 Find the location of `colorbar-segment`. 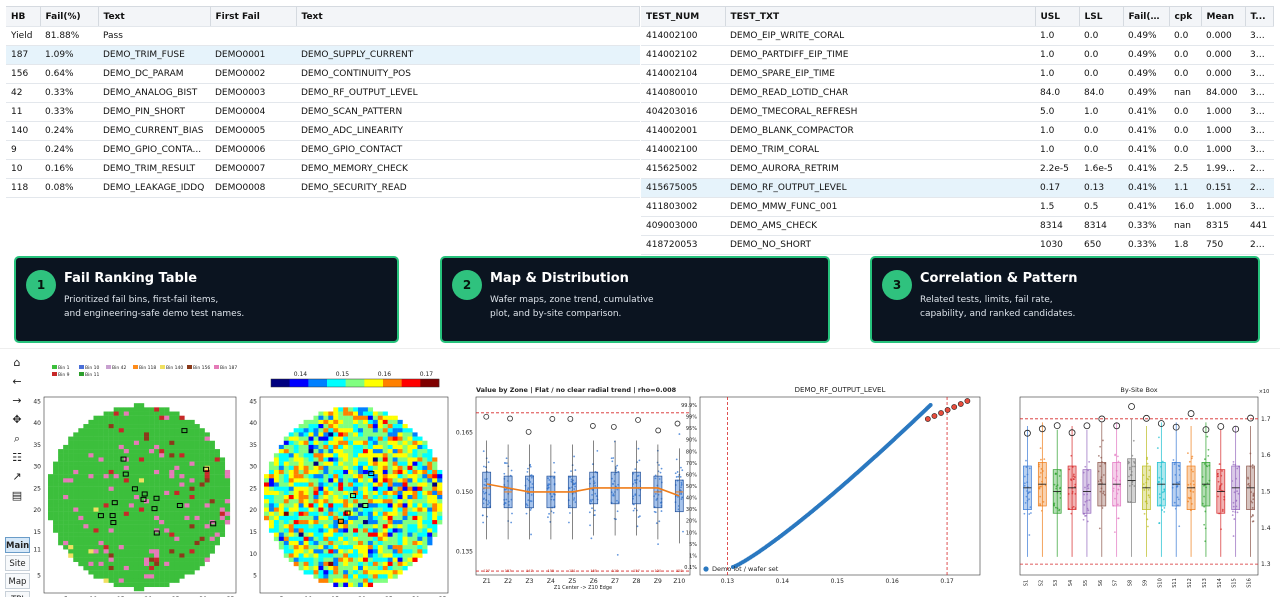

colorbar-segment is located at coordinates (430, 383).